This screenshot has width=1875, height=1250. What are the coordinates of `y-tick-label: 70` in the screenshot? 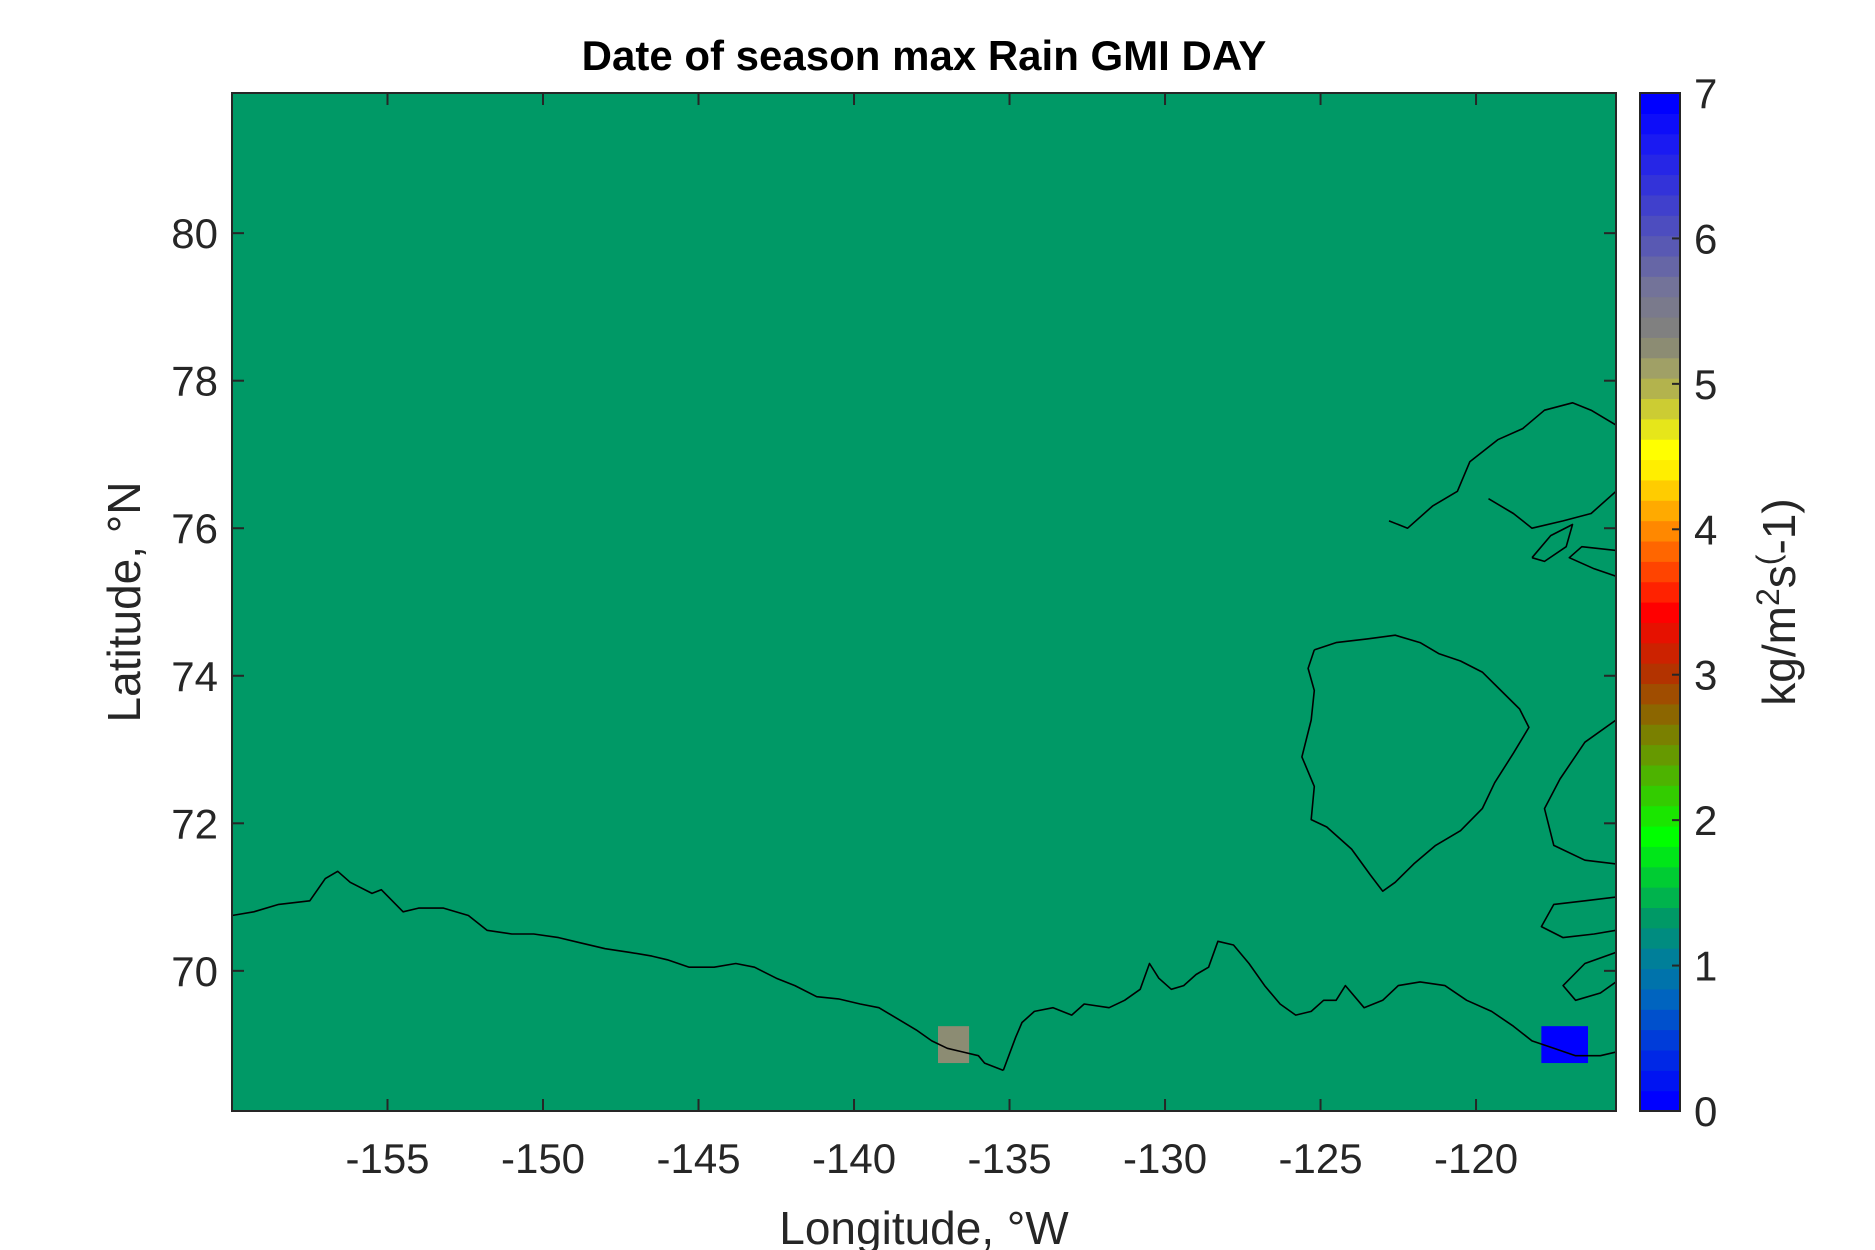 It's located at (194, 971).